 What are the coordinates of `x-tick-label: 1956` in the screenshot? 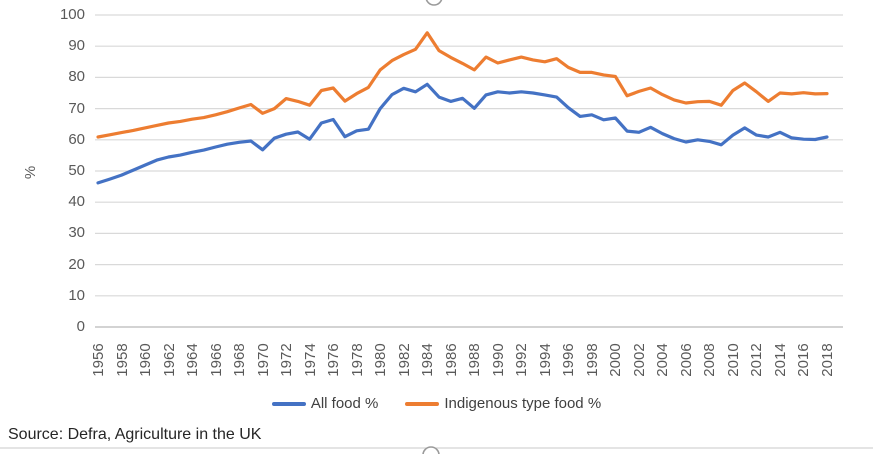 It's located at (98, 360).